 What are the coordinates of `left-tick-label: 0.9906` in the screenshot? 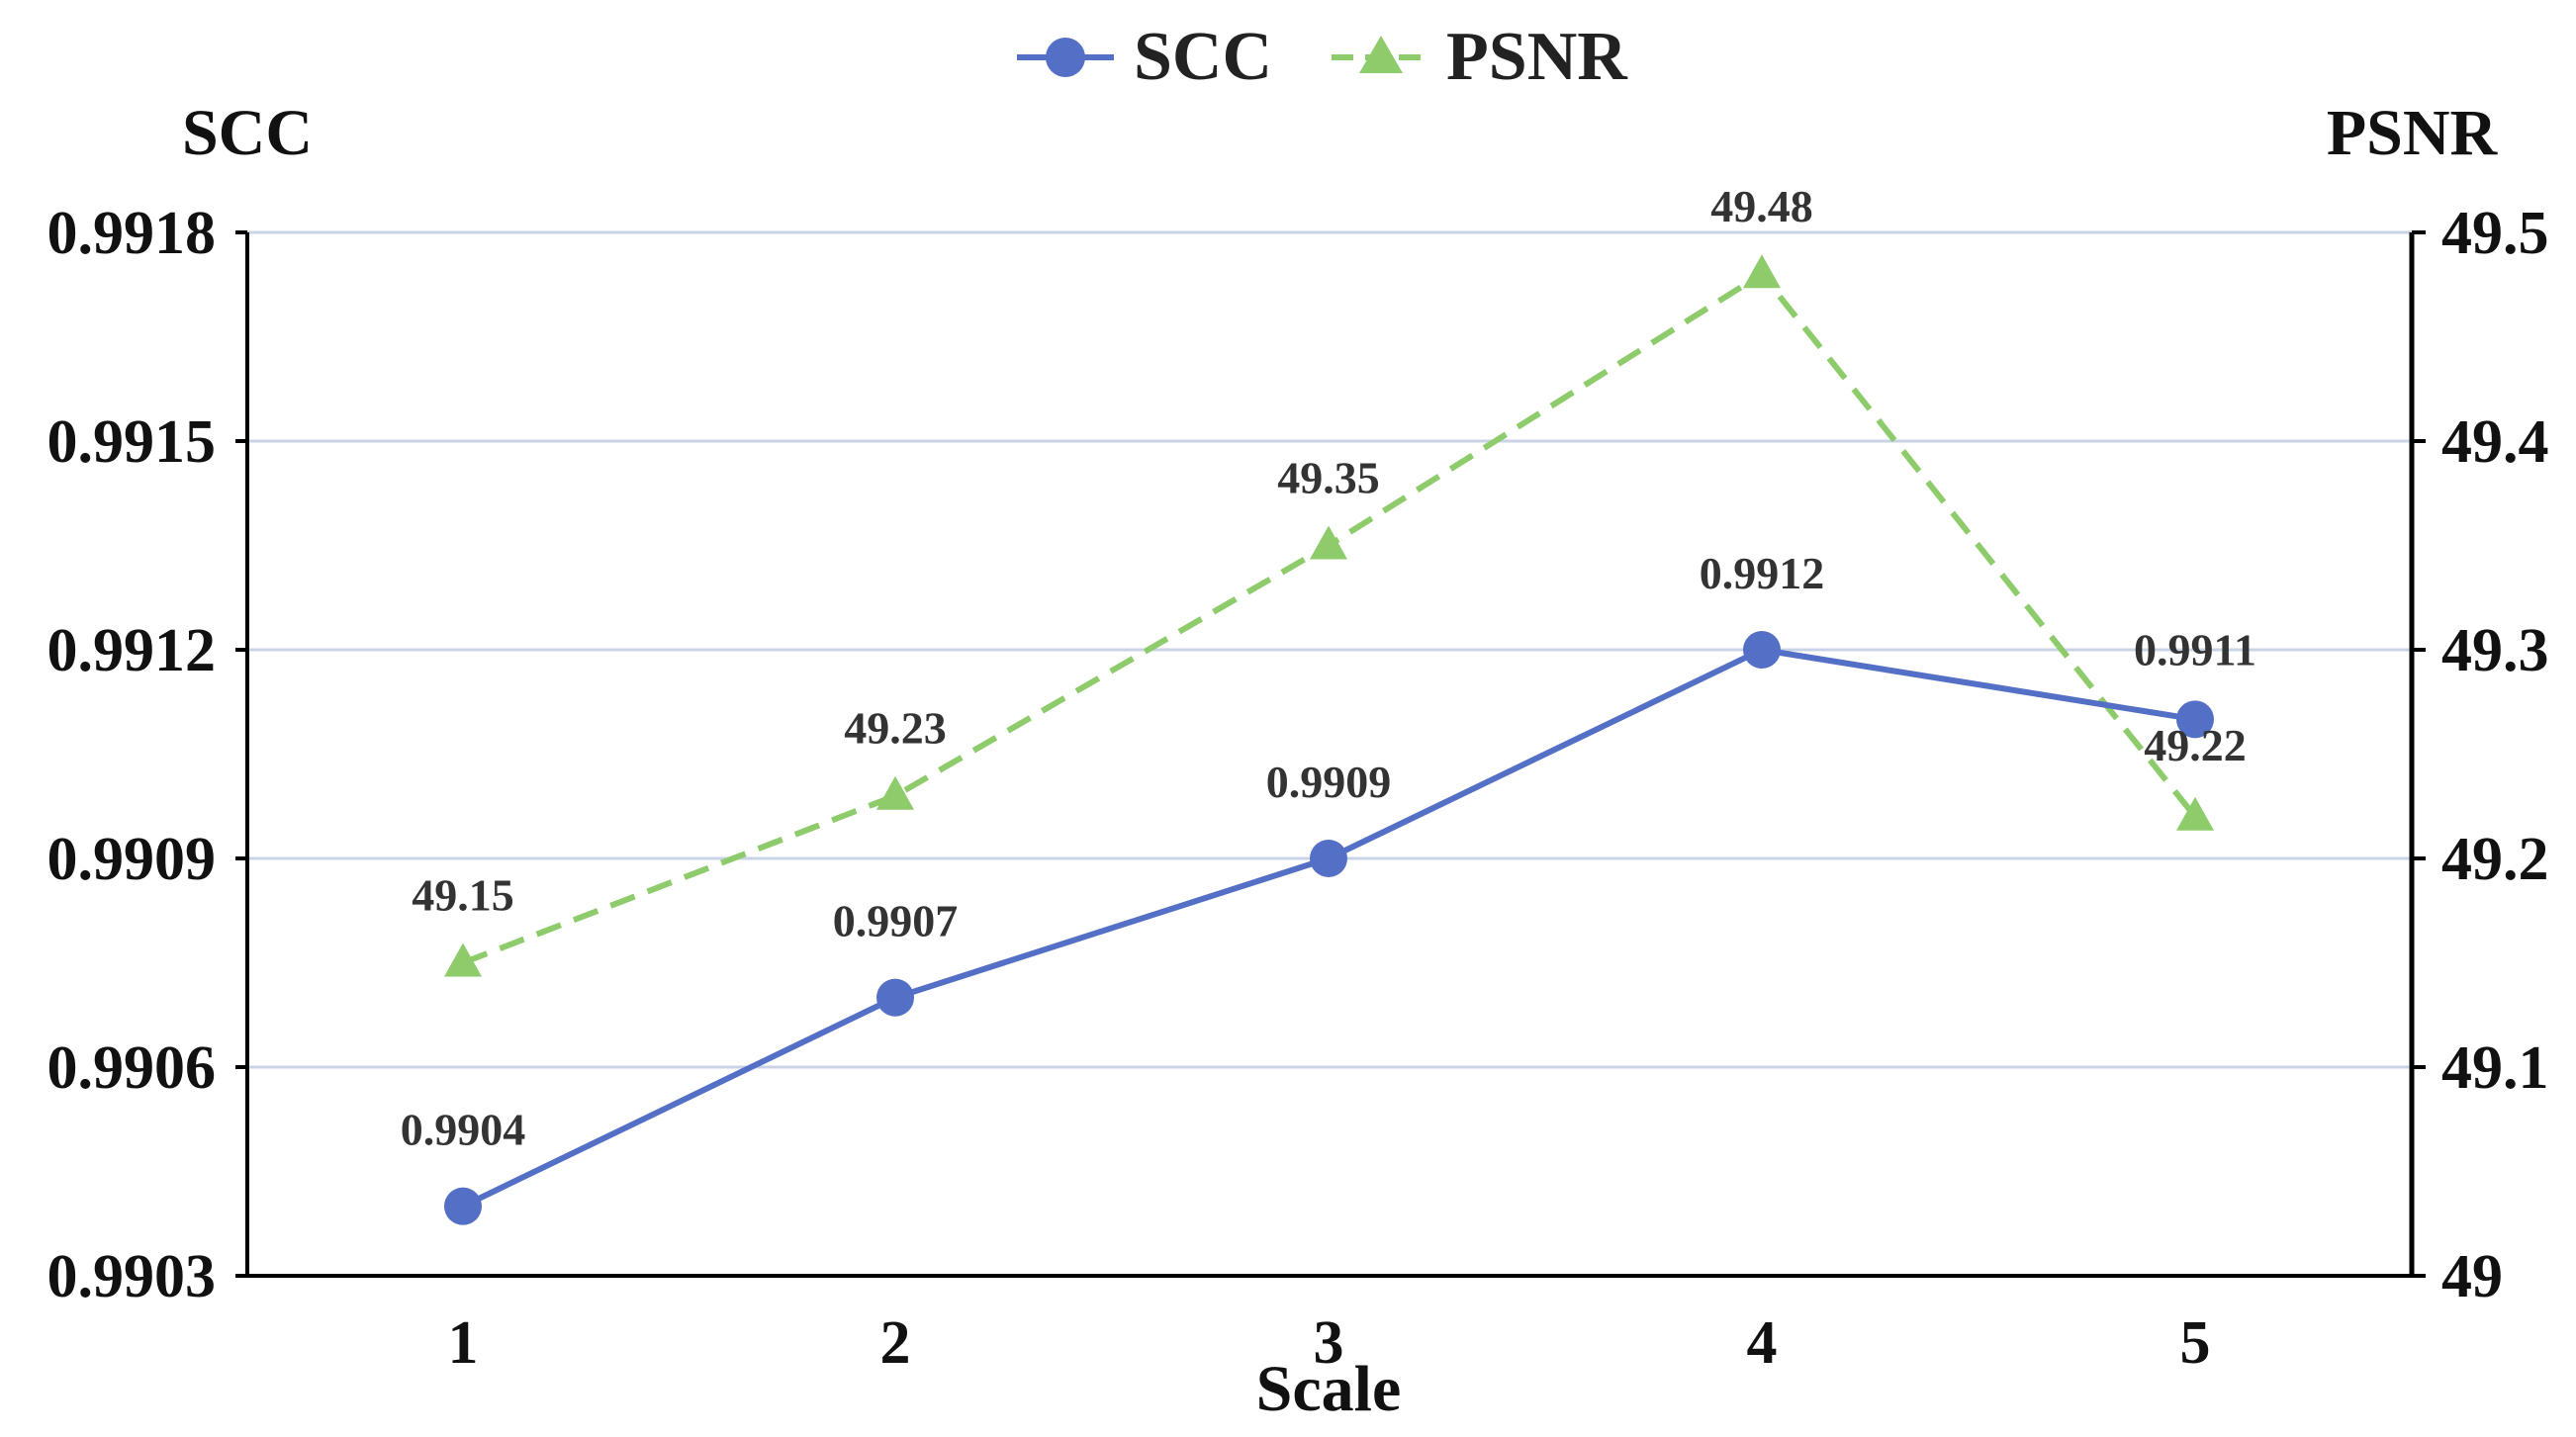 It's located at (132, 1068).